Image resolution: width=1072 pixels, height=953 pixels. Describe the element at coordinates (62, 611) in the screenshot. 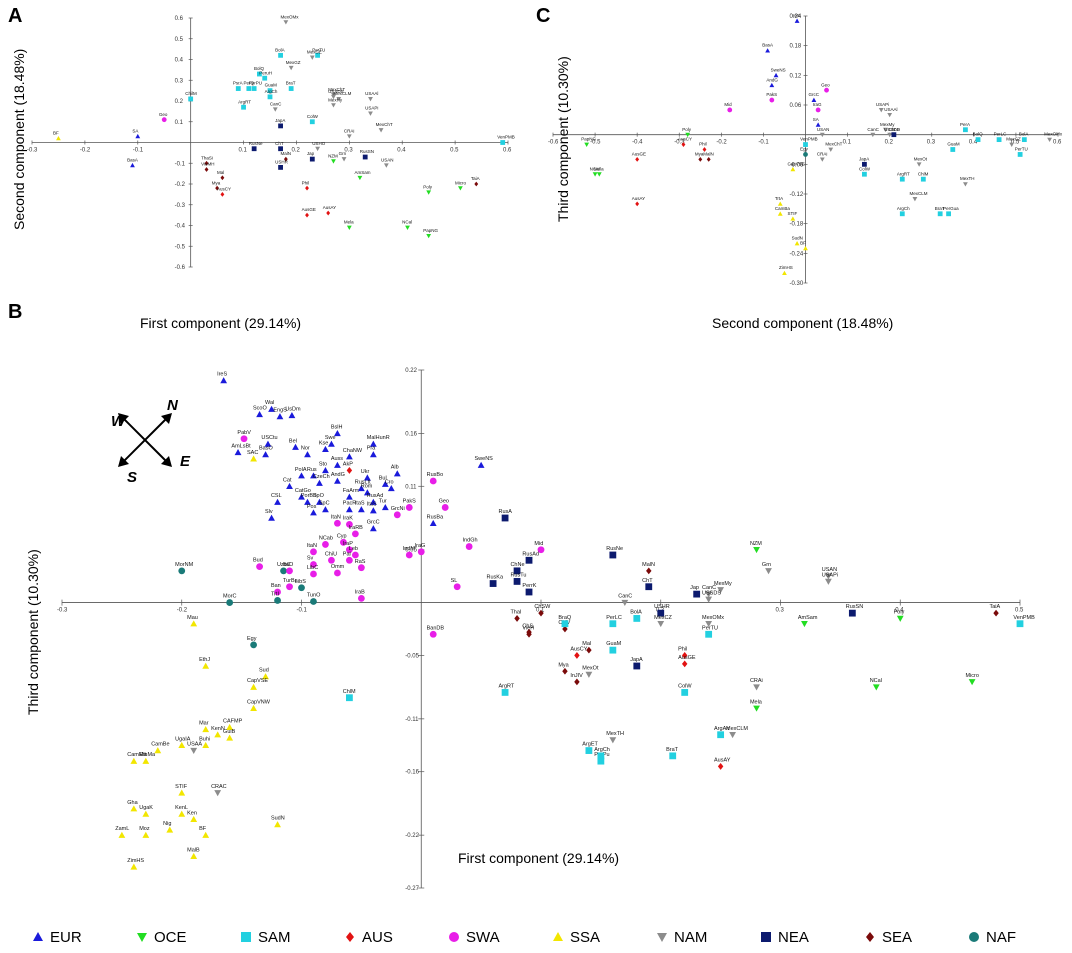

I see `panel-b-xtick-label: -0.3` at that location.